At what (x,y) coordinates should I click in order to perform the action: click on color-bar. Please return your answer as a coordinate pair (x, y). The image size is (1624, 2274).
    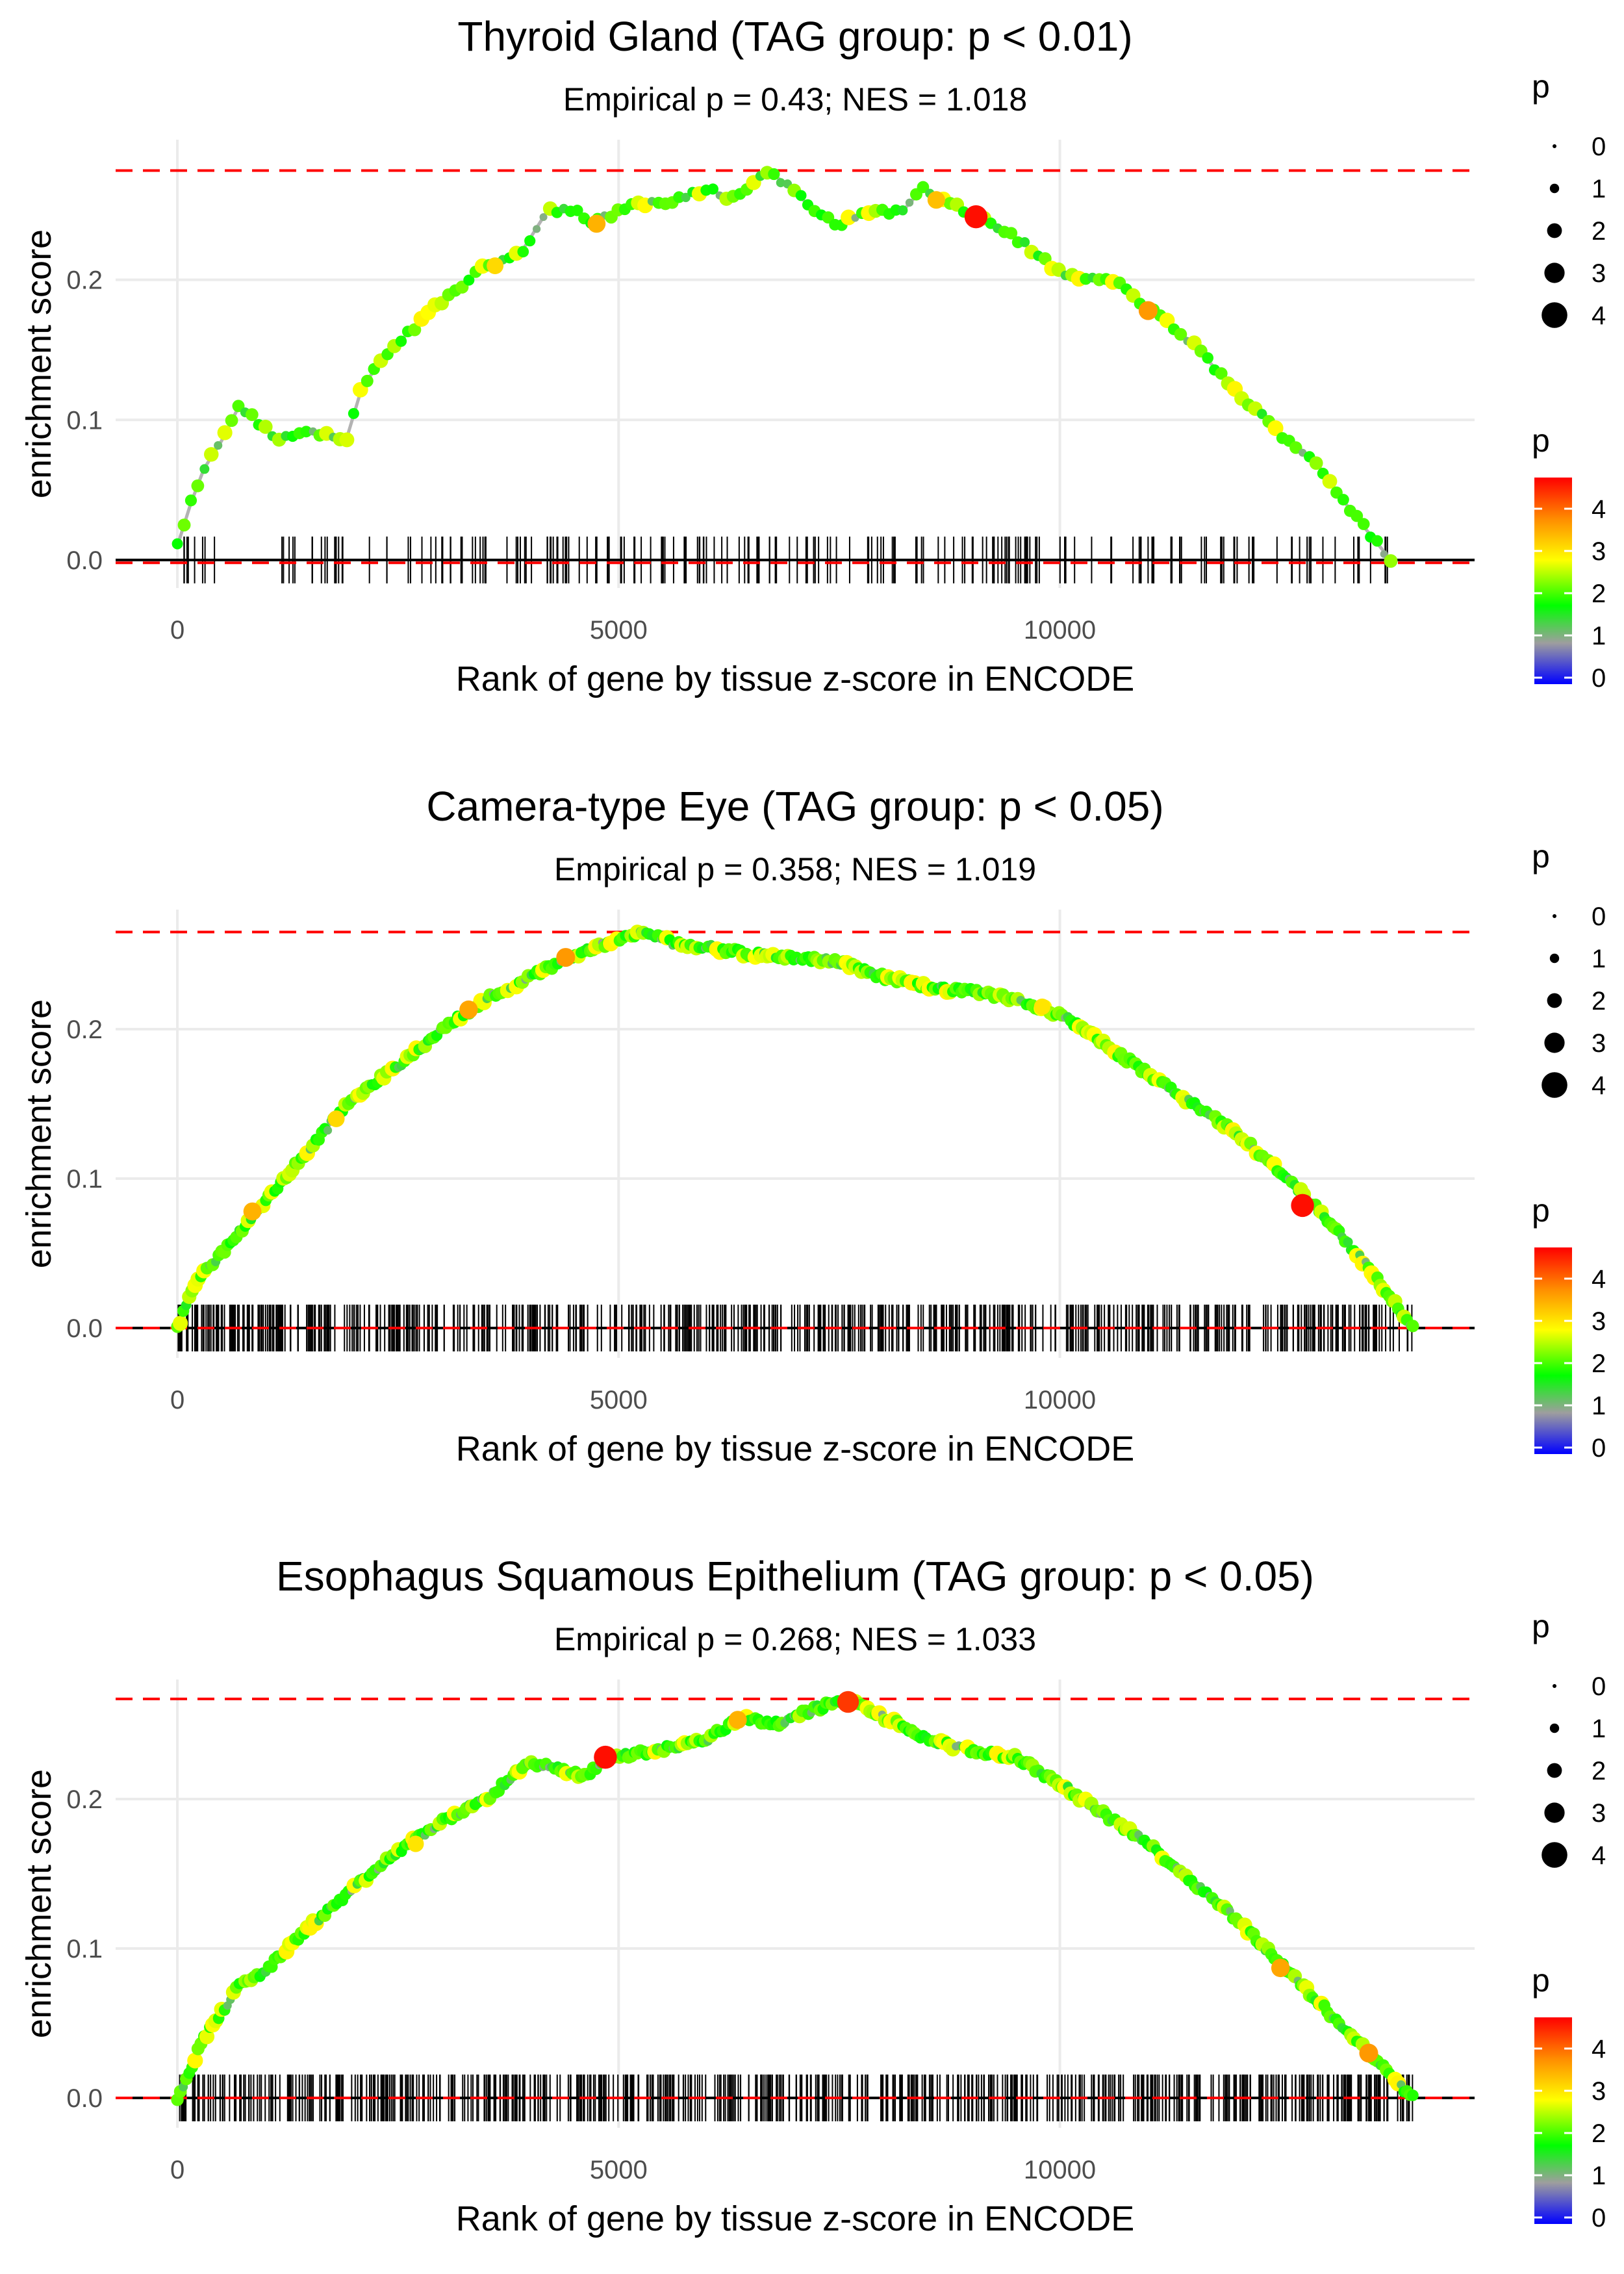
    Looking at the image, I should click on (1553, 1350).